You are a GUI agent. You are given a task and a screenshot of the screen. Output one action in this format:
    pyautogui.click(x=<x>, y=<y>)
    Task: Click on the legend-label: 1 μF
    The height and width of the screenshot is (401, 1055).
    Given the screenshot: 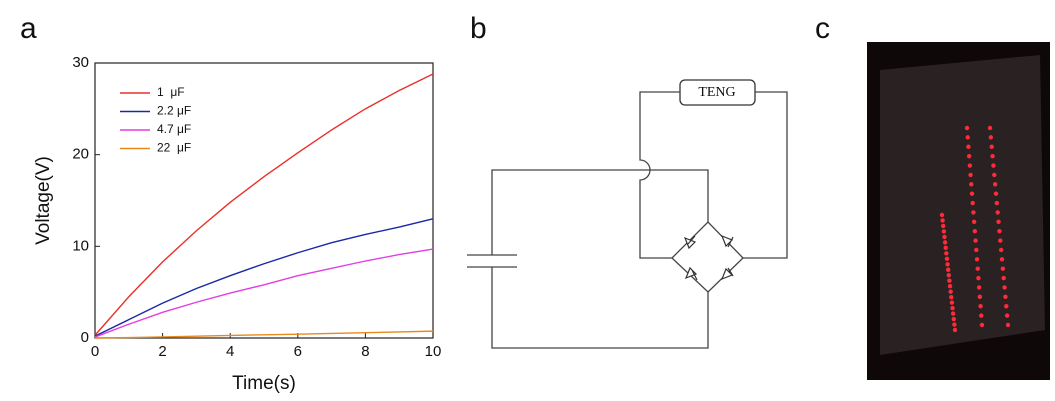 What is the action you would take?
    pyautogui.click(x=171, y=92)
    